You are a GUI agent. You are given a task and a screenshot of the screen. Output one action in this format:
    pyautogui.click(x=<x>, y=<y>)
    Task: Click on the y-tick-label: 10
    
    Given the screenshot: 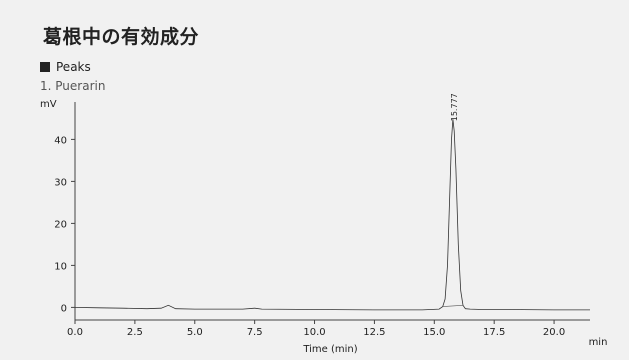 What is the action you would take?
    pyautogui.click(x=60, y=266)
    